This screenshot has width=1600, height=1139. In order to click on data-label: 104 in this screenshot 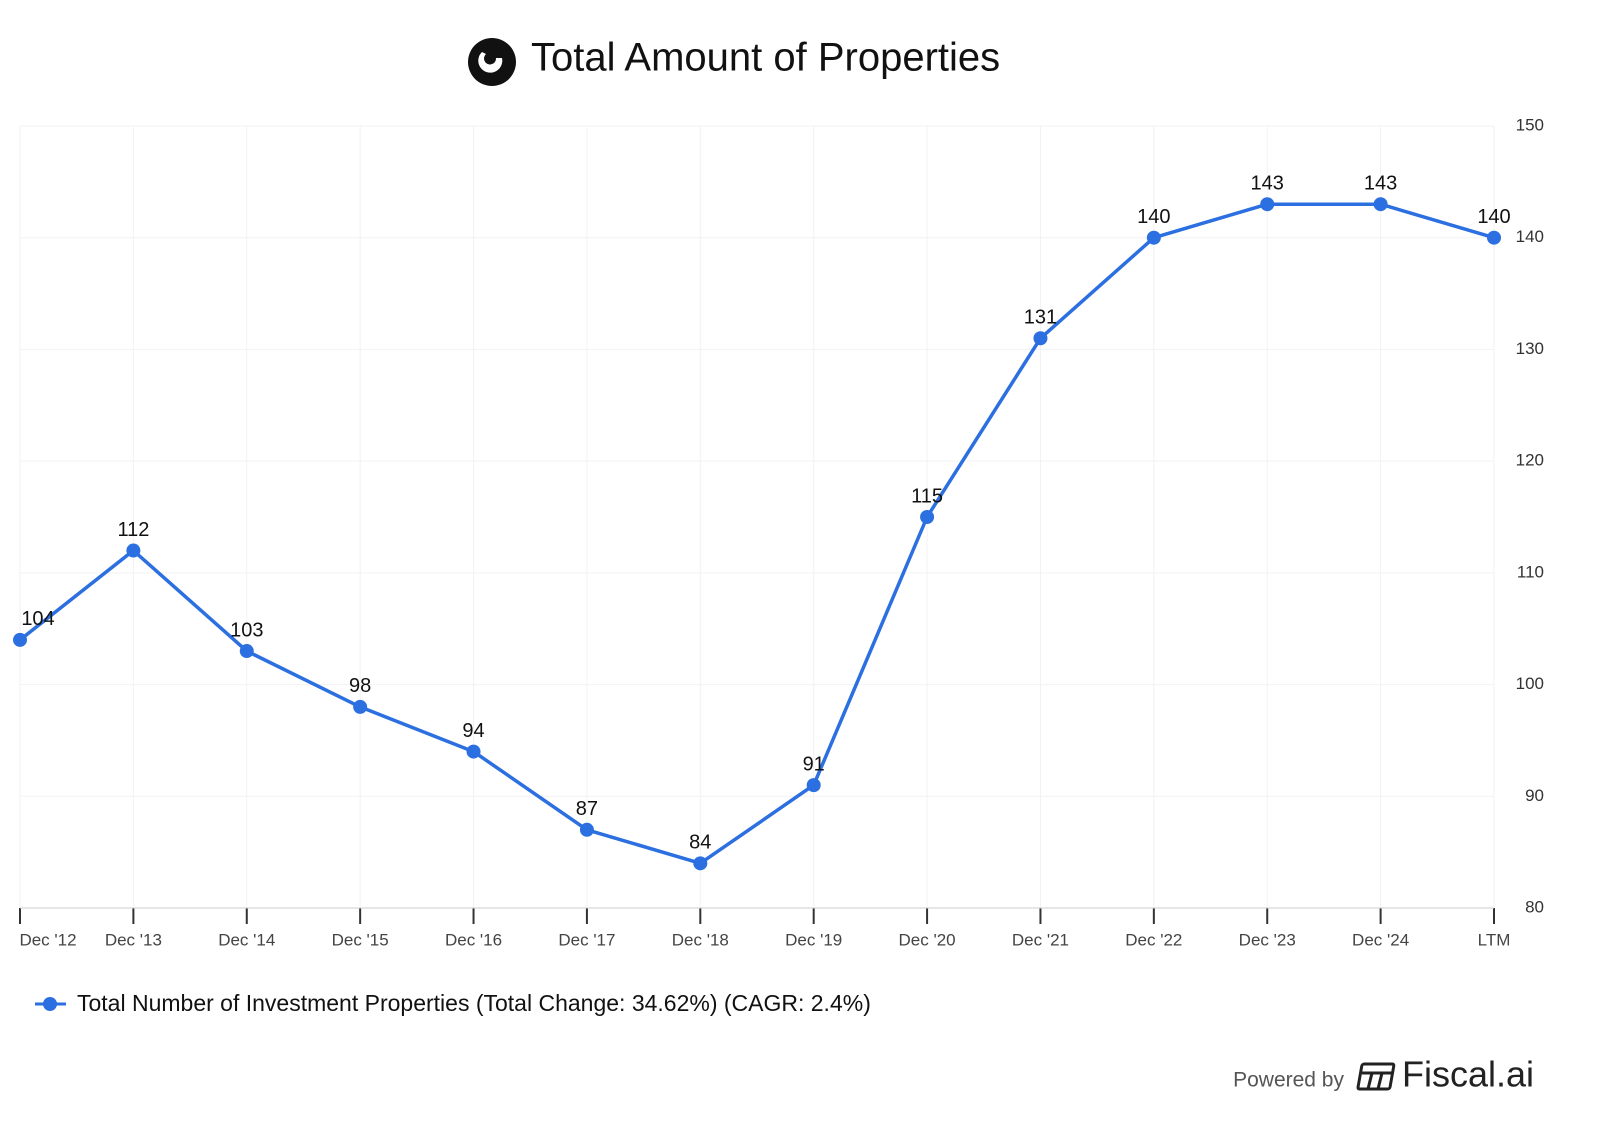, I will do `click(37, 619)`.